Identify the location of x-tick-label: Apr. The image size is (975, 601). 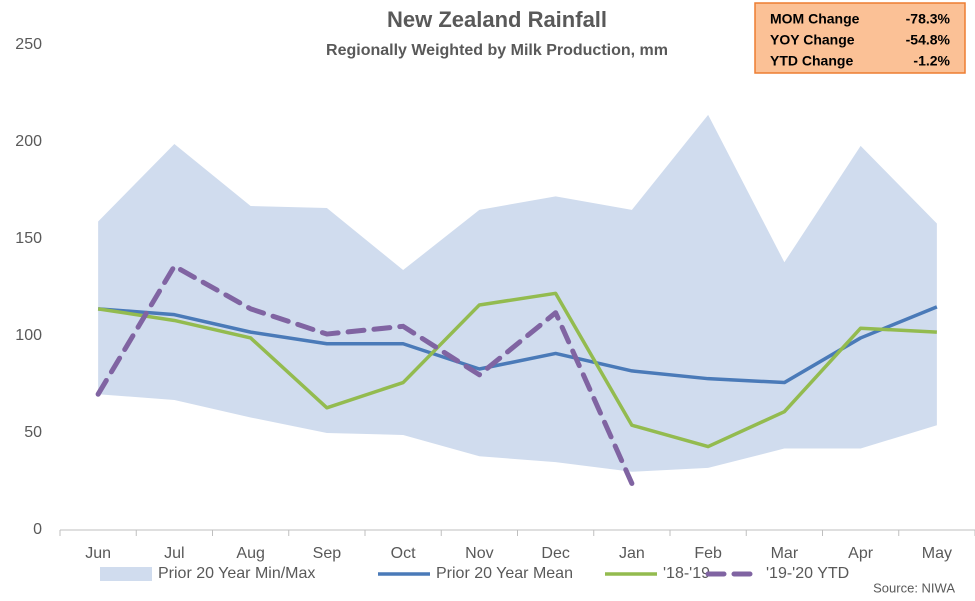
(861, 553).